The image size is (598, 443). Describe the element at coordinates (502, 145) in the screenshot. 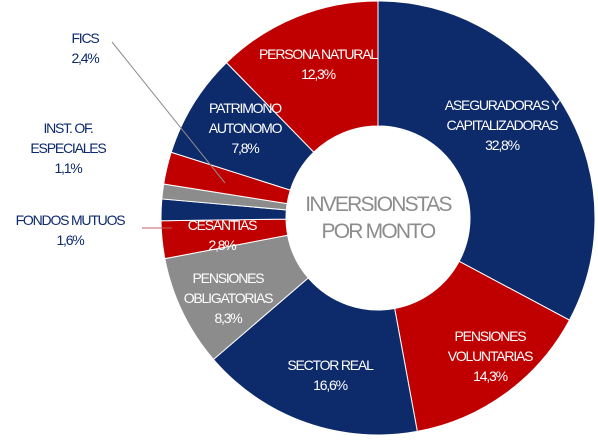

I see `value-label: 32,8%` at that location.